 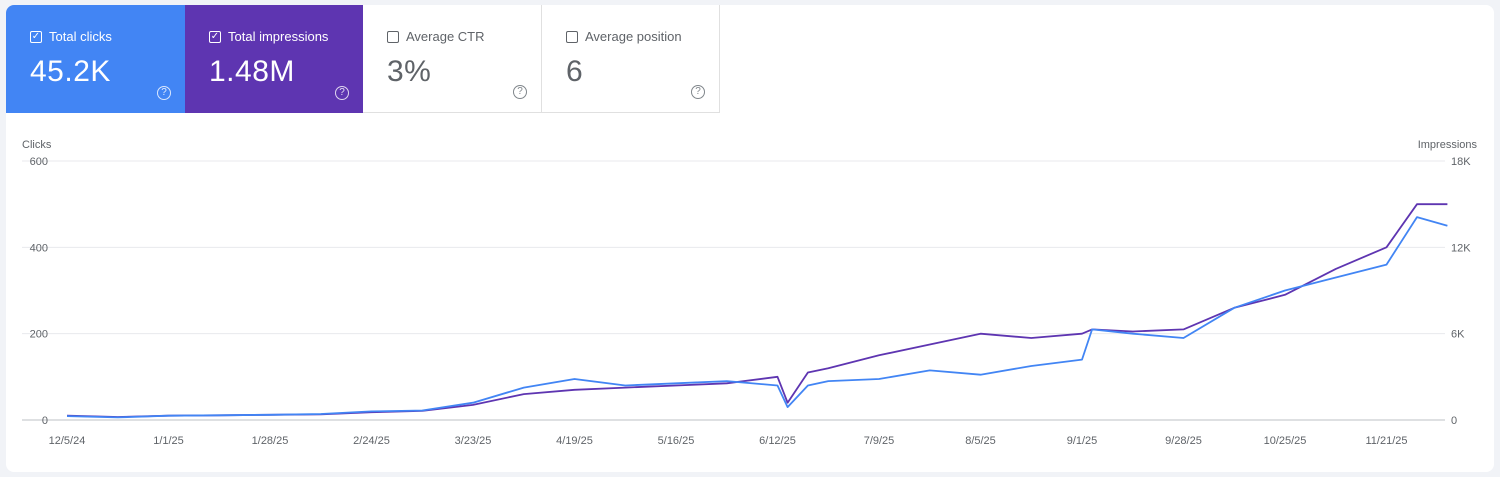 I want to click on total-clicks-card: ✓ Total clicks 45.2K ?, so click(x=95, y=59).